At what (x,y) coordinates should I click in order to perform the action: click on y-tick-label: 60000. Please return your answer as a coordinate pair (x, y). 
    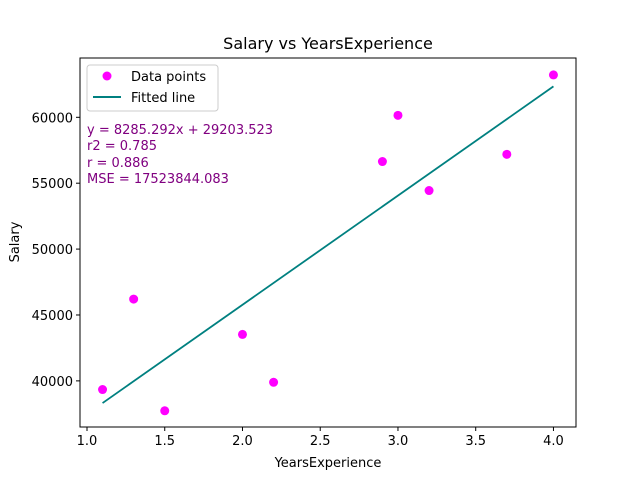
    Looking at the image, I should click on (52, 118).